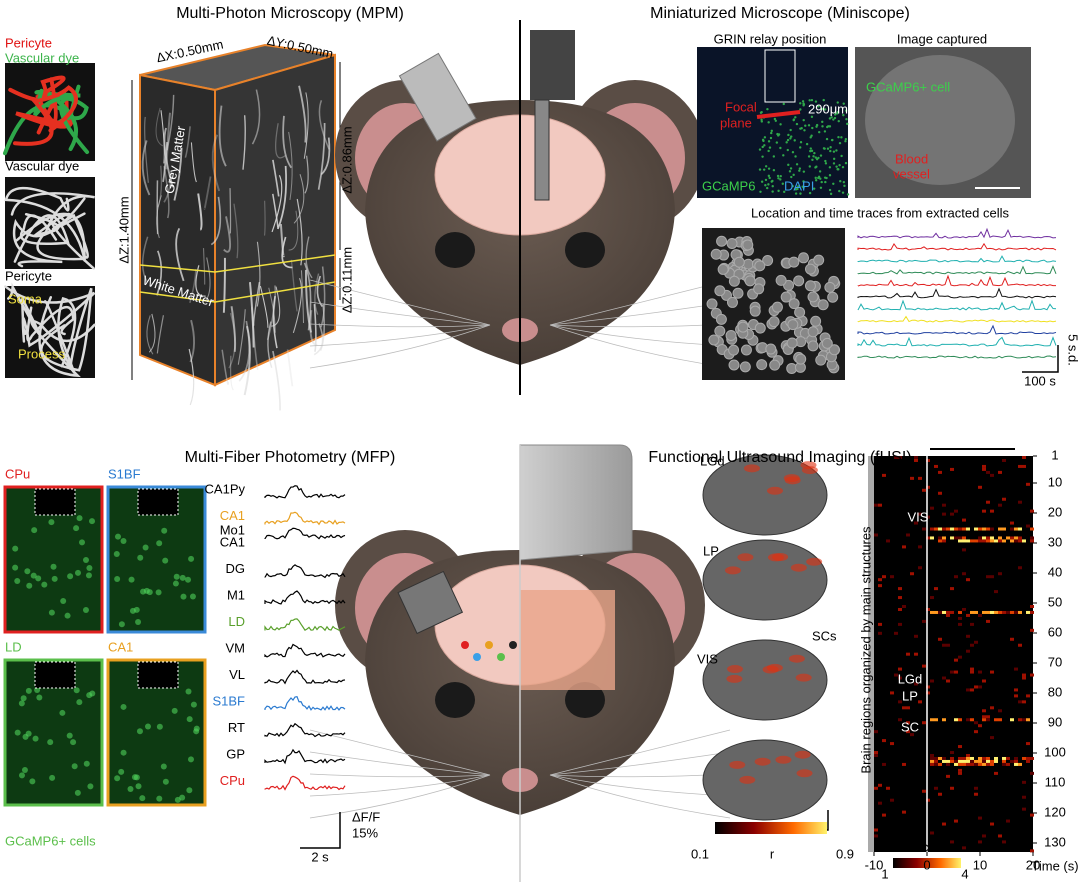 This screenshot has width=1084, height=887. Describe the element at coordinates (290, 457) in the screenshot. I see `panel-title: Multi-Fiber Photometry (MFP)` at that location.